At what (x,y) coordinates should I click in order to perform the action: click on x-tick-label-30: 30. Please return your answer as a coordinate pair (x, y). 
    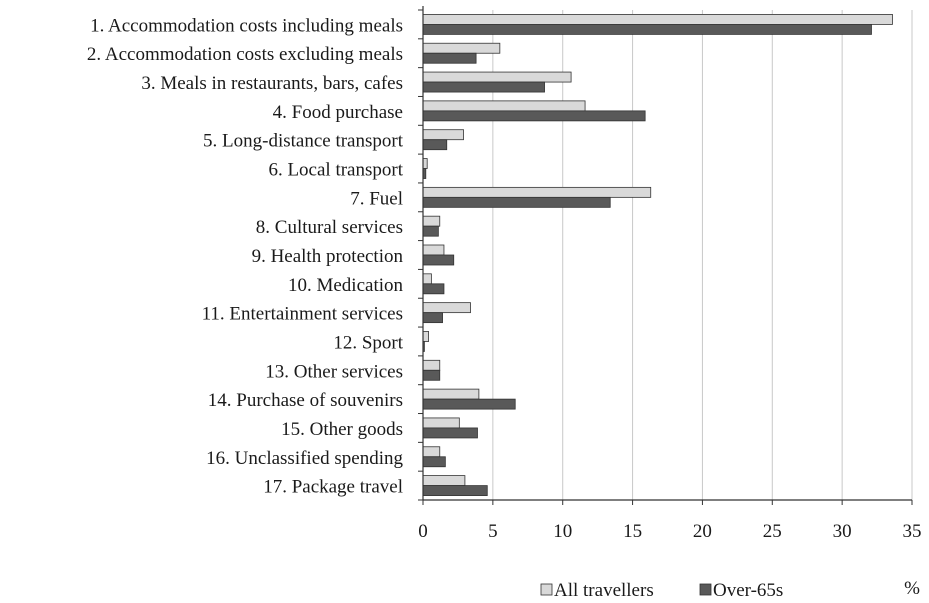
    Looking at the image, I should click on (842, 531).